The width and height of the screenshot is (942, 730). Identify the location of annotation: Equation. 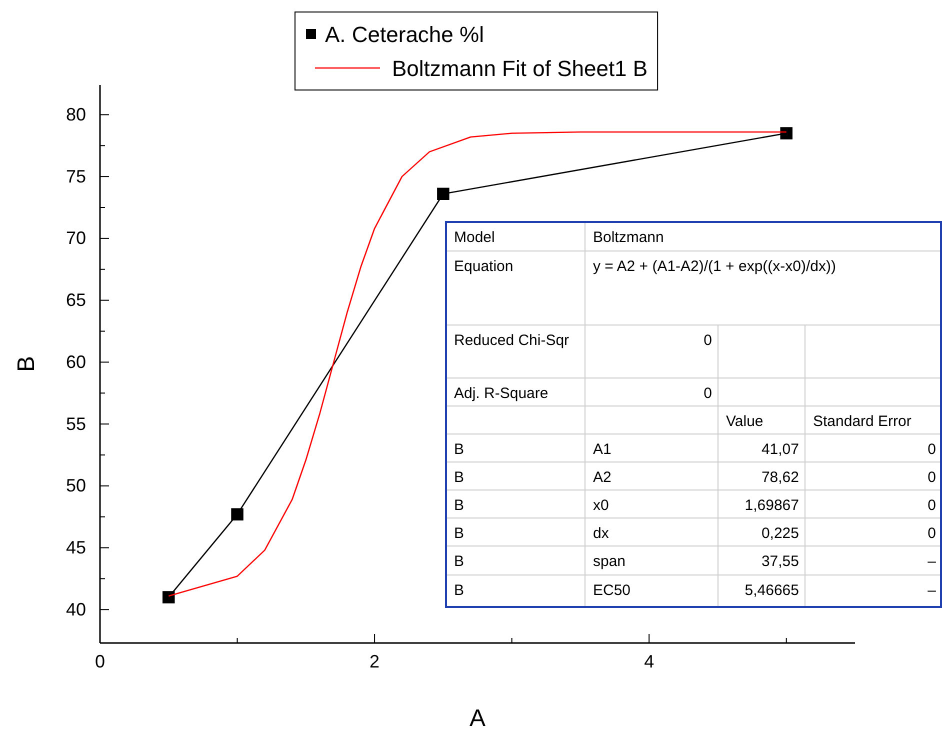
(484, 266).